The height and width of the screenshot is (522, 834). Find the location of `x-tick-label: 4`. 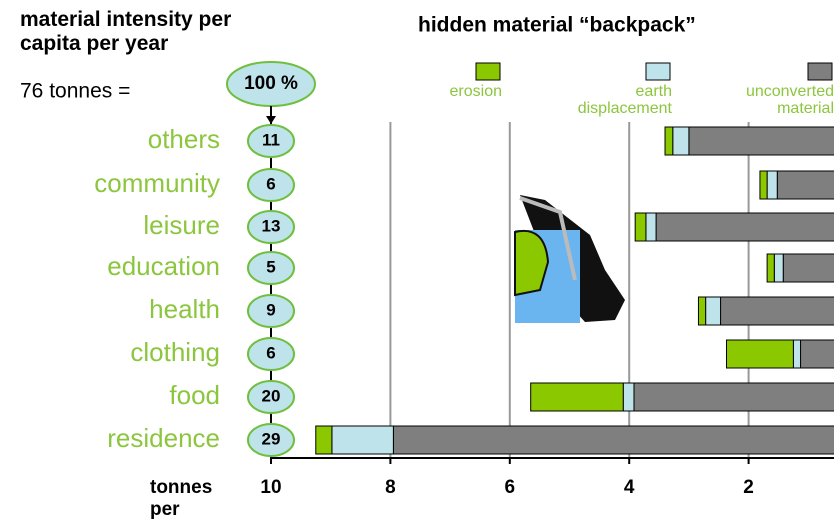

x-tick-label: 4 is located at coordinates (629, 487).